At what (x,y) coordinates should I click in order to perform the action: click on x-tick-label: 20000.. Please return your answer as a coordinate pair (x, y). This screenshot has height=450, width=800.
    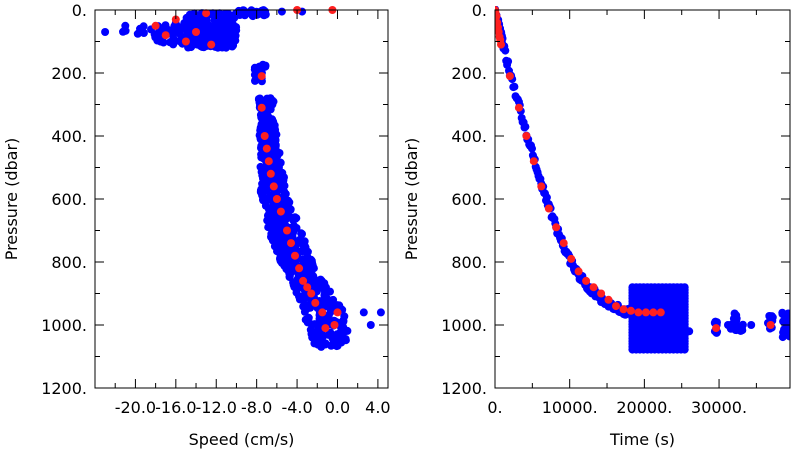
    Looking at the image, I should click on (644, 407).